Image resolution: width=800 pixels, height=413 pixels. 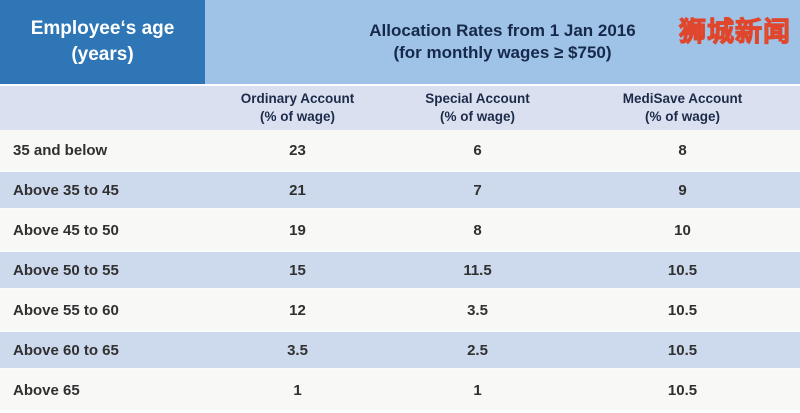 What do you see at coordinates (66, 350) in the screenshot?
I see `row-age-label: Above 60 to 65` at bounding box center [66, 350].